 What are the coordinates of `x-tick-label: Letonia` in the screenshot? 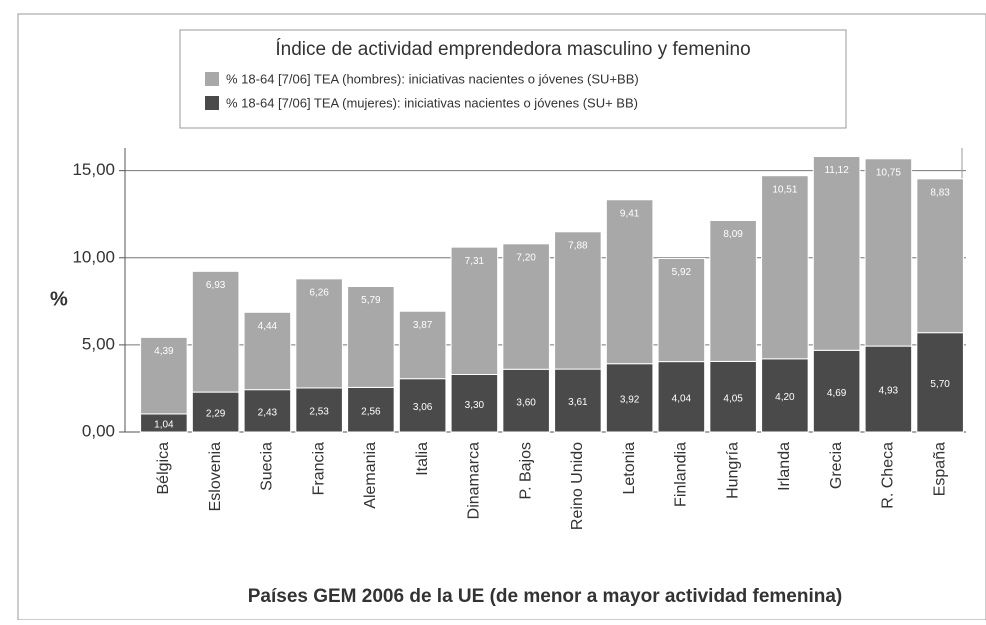 It's located at (629, 468).